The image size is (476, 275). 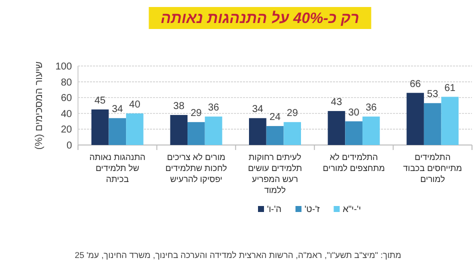 What do you see at coordinates (66, 114) in the screenshot?
I see `y-tick-label: 40` at bounding box center [66, 114].